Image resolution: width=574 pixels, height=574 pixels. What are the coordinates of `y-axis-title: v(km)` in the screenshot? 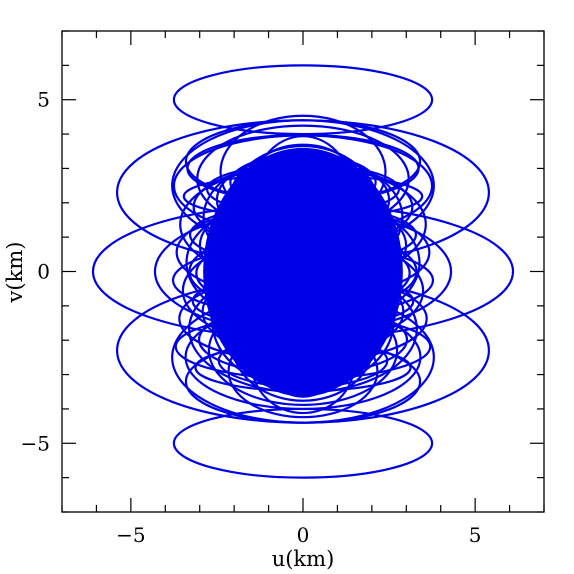 It's located at (15, 273).